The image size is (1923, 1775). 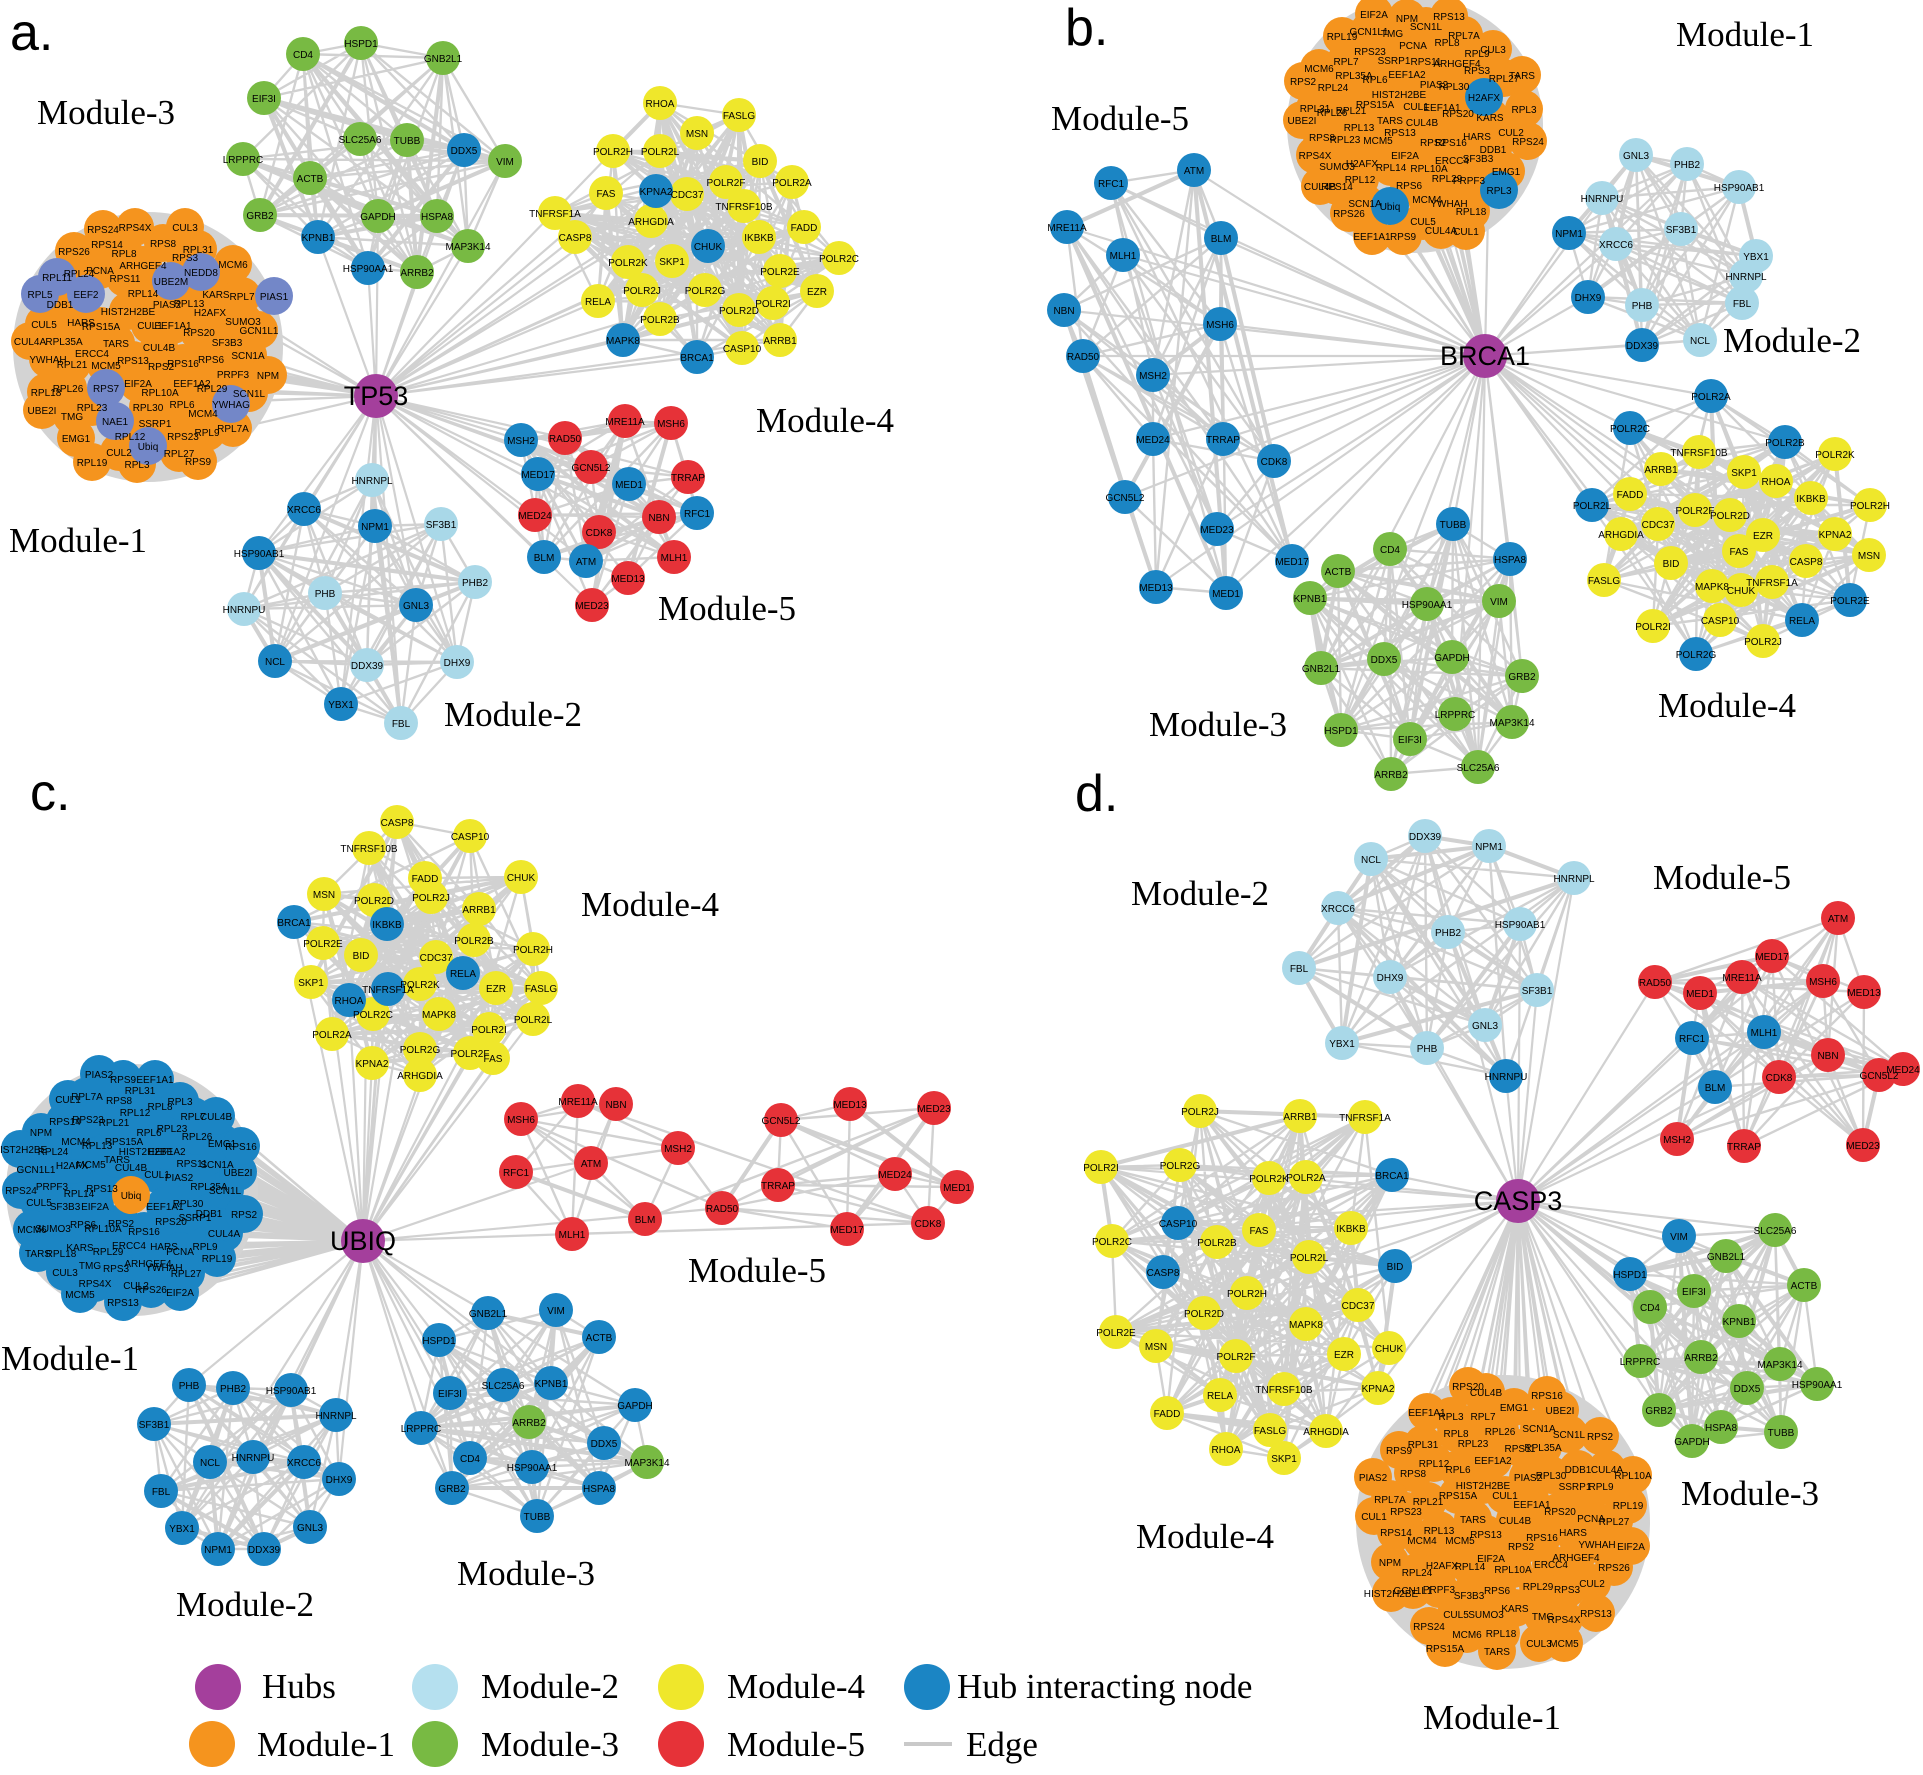 What do you see at coordinates (1180, 1166) in the screenshot?
I see `svg-text: POLR2G` at bounding box center [1180, 1166].